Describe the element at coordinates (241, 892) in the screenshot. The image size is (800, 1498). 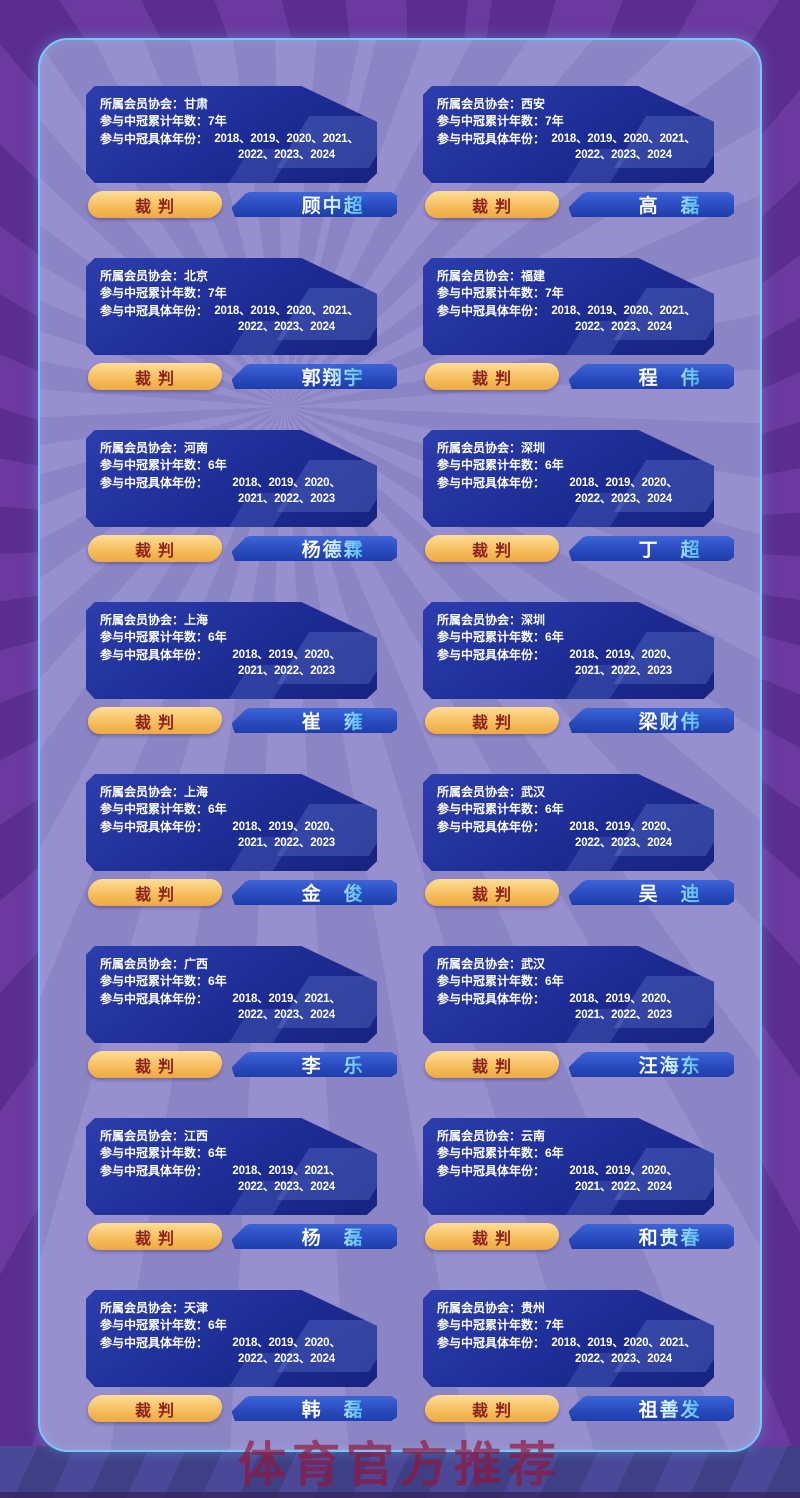
I see `card-footer: 裁判 金 俊` at that location.